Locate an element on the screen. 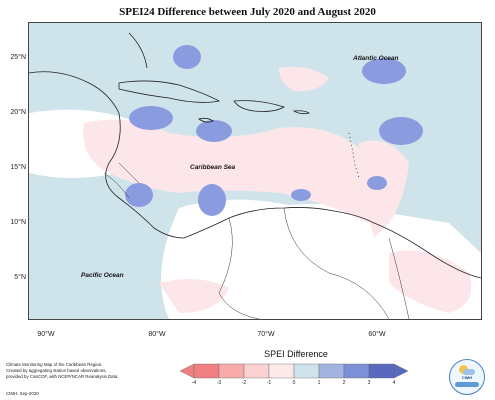 Image resolution: width=495 pixels, height=400 pixels. positive-region-venezuela is located at coordinates (301, 195).